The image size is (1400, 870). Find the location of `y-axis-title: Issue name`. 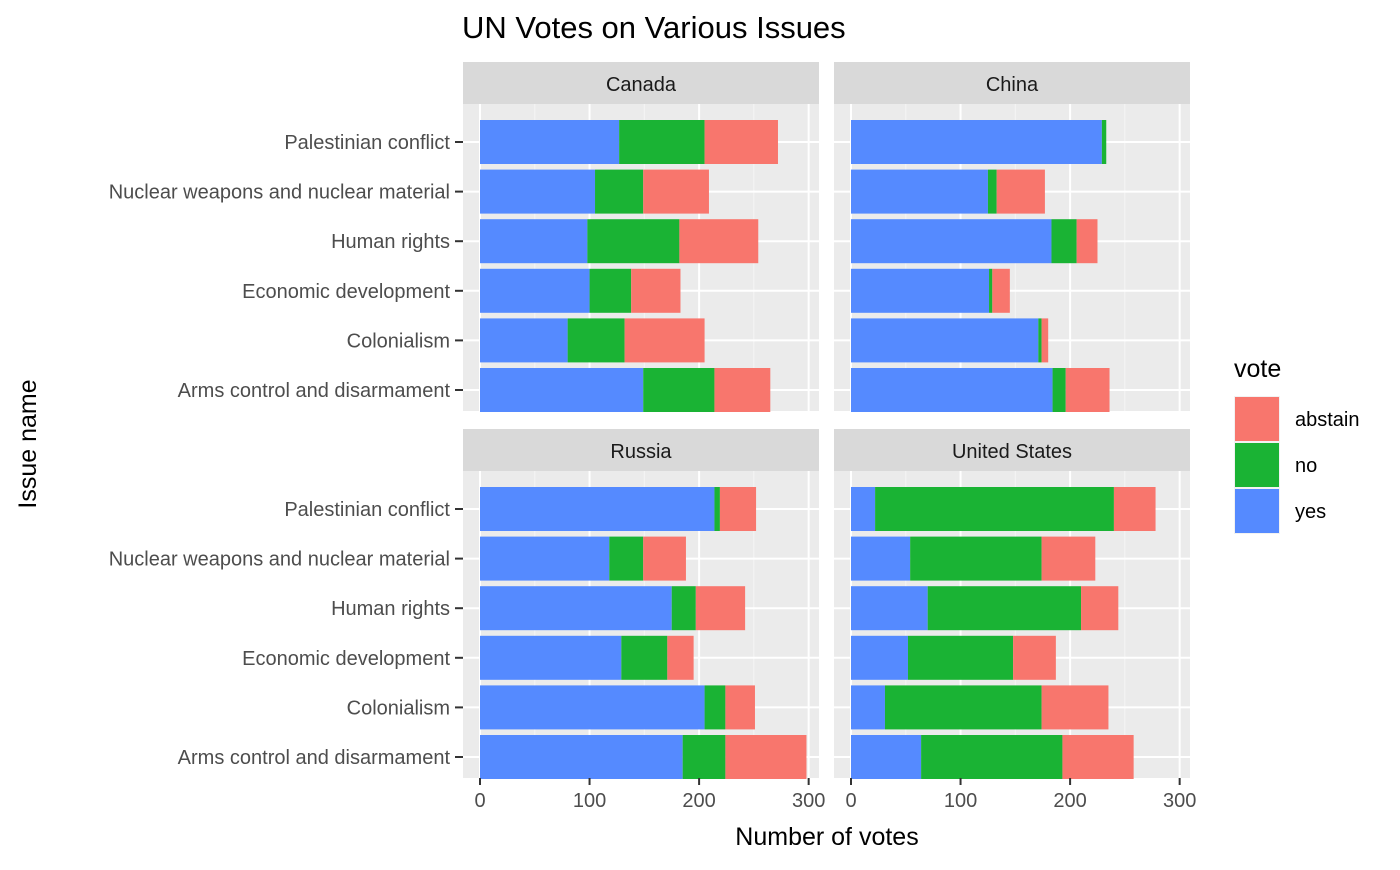

y-axis-title: Issue name is located at coordinates (28, 443).